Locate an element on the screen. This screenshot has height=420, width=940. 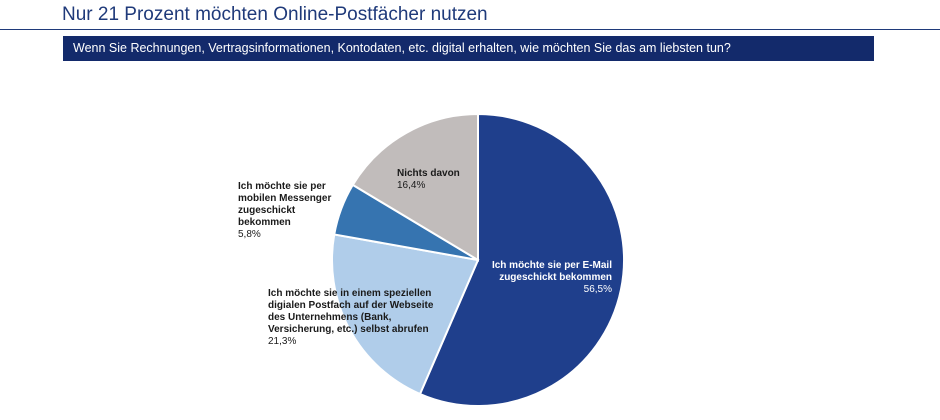
slice-label-line: zugeschickt bekommen is located at coordinates (555, 277).